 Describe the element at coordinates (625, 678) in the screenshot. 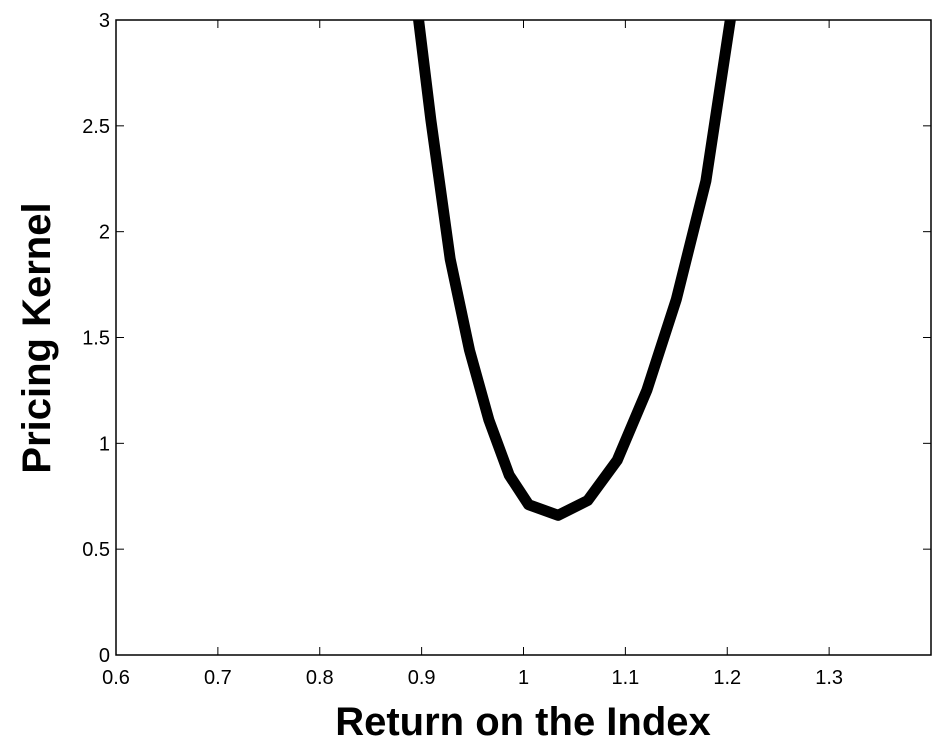

I see `x-tick-label: 1.1` at that location.